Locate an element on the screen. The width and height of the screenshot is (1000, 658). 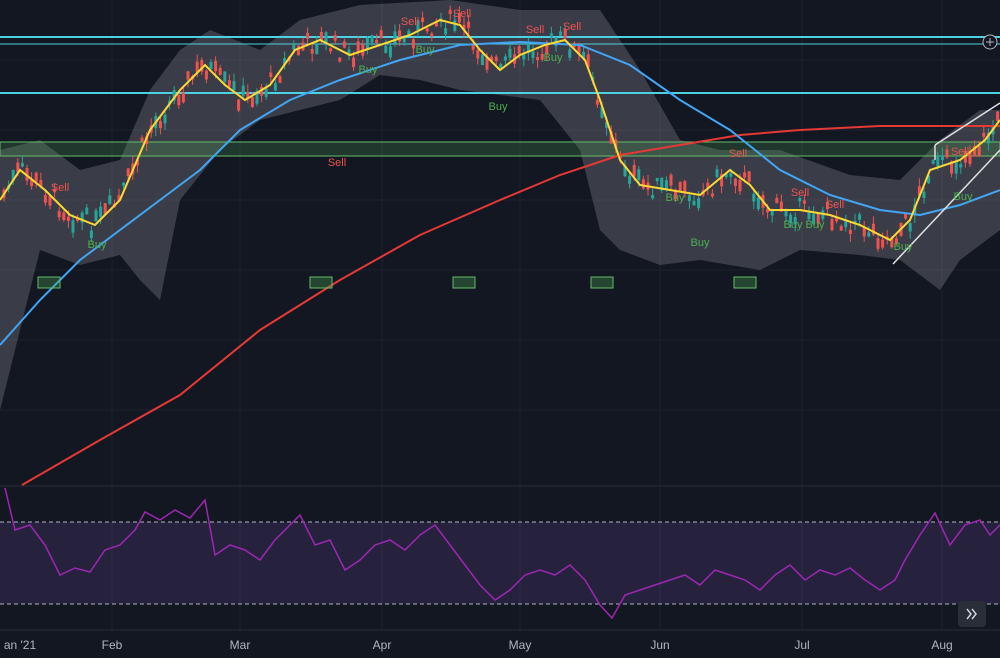
x-tick-label: Jul is located at coordinates (801, 645).